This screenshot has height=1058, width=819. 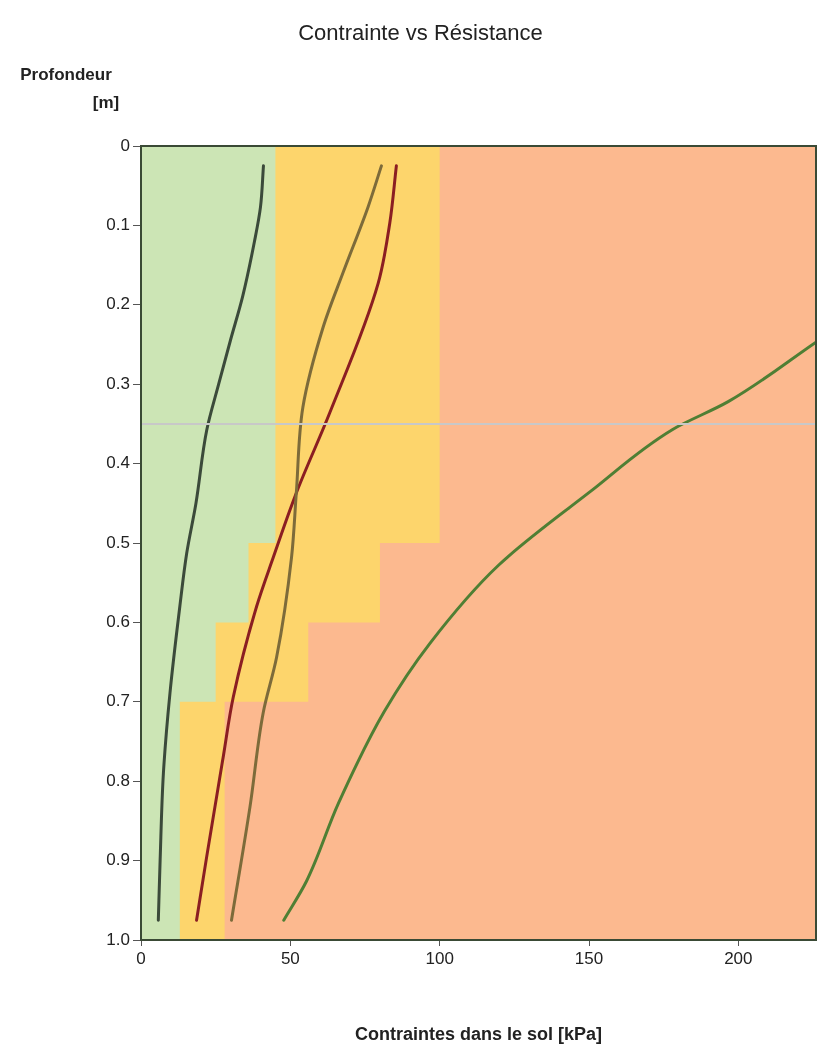 What do you see at coordinates (125, 145) in the screenshot?
I see `y-tick-label: 0` at bounding box center [125, 145].